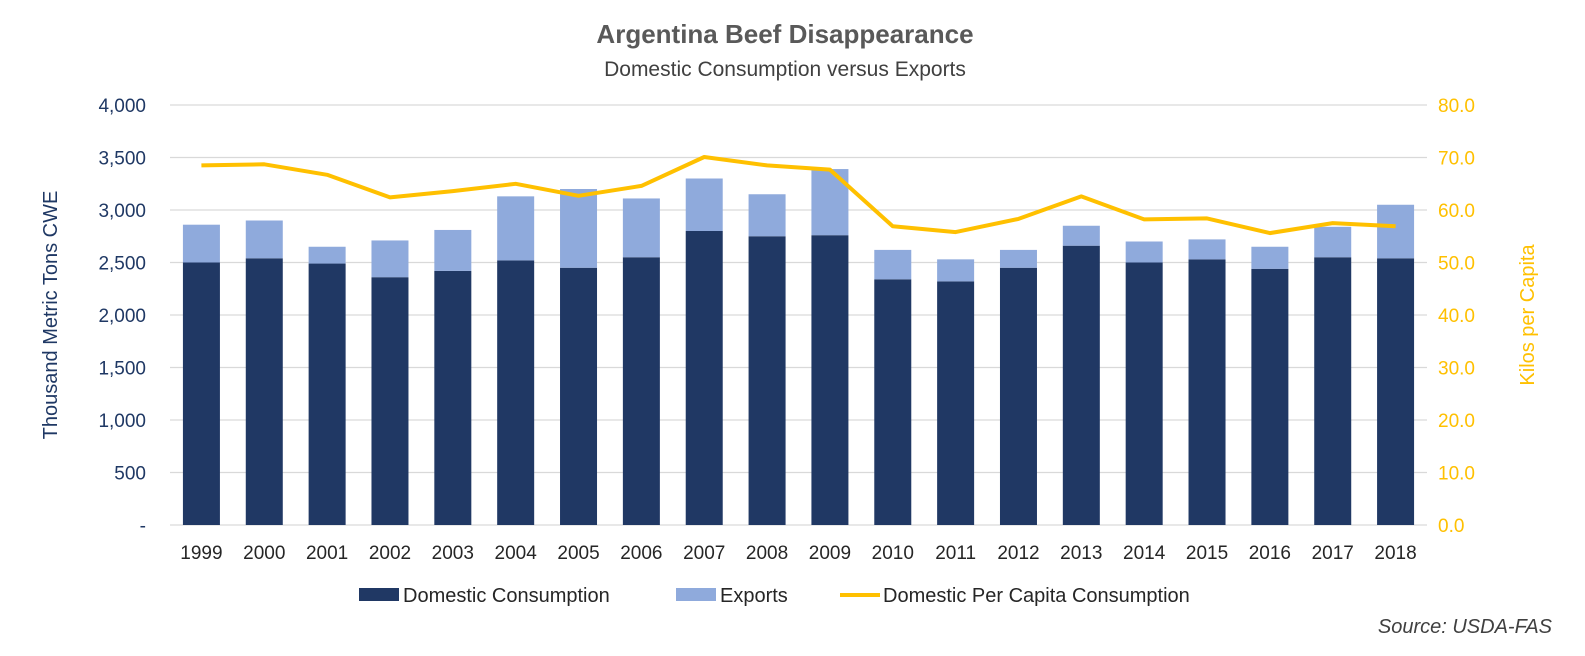 Image resolution: width=1585 pixels, height=656 pixels. I want to click on y-tick-right: 40.0, so click(1456, 316).